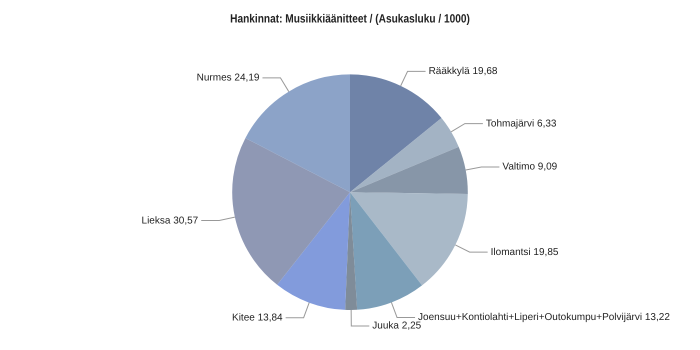 This screenshot has height=350, width=700. What do you see at coordinates (397, 326) in the screenshot?
I see `slice-label: Juuka 2,25` at bounding box center [397, 326].